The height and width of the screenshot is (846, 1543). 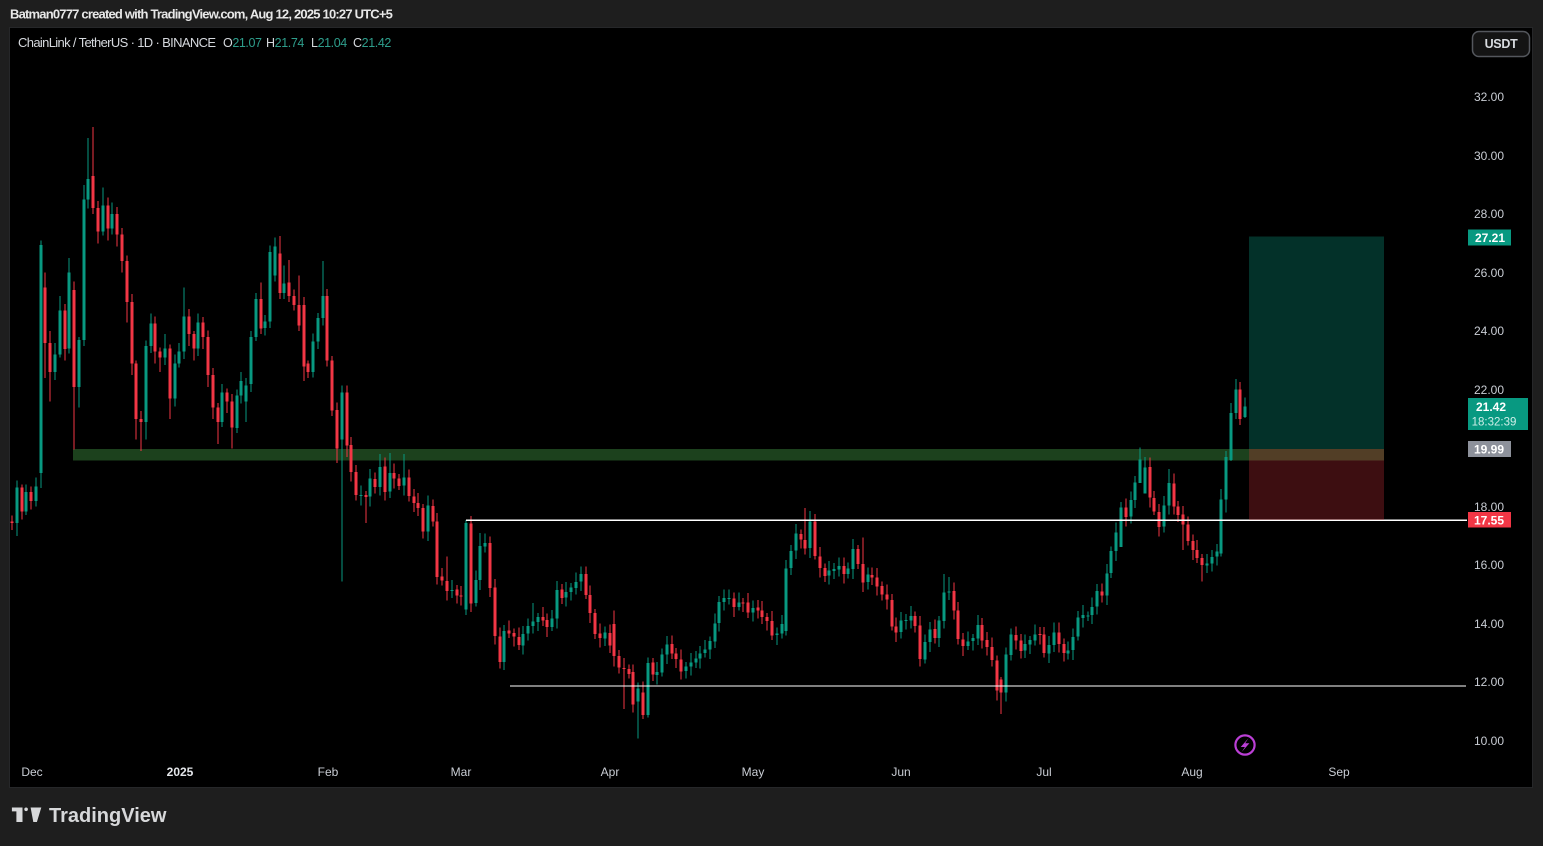 I want to click on svg-text: Aug, so click(x=1191, y=772).